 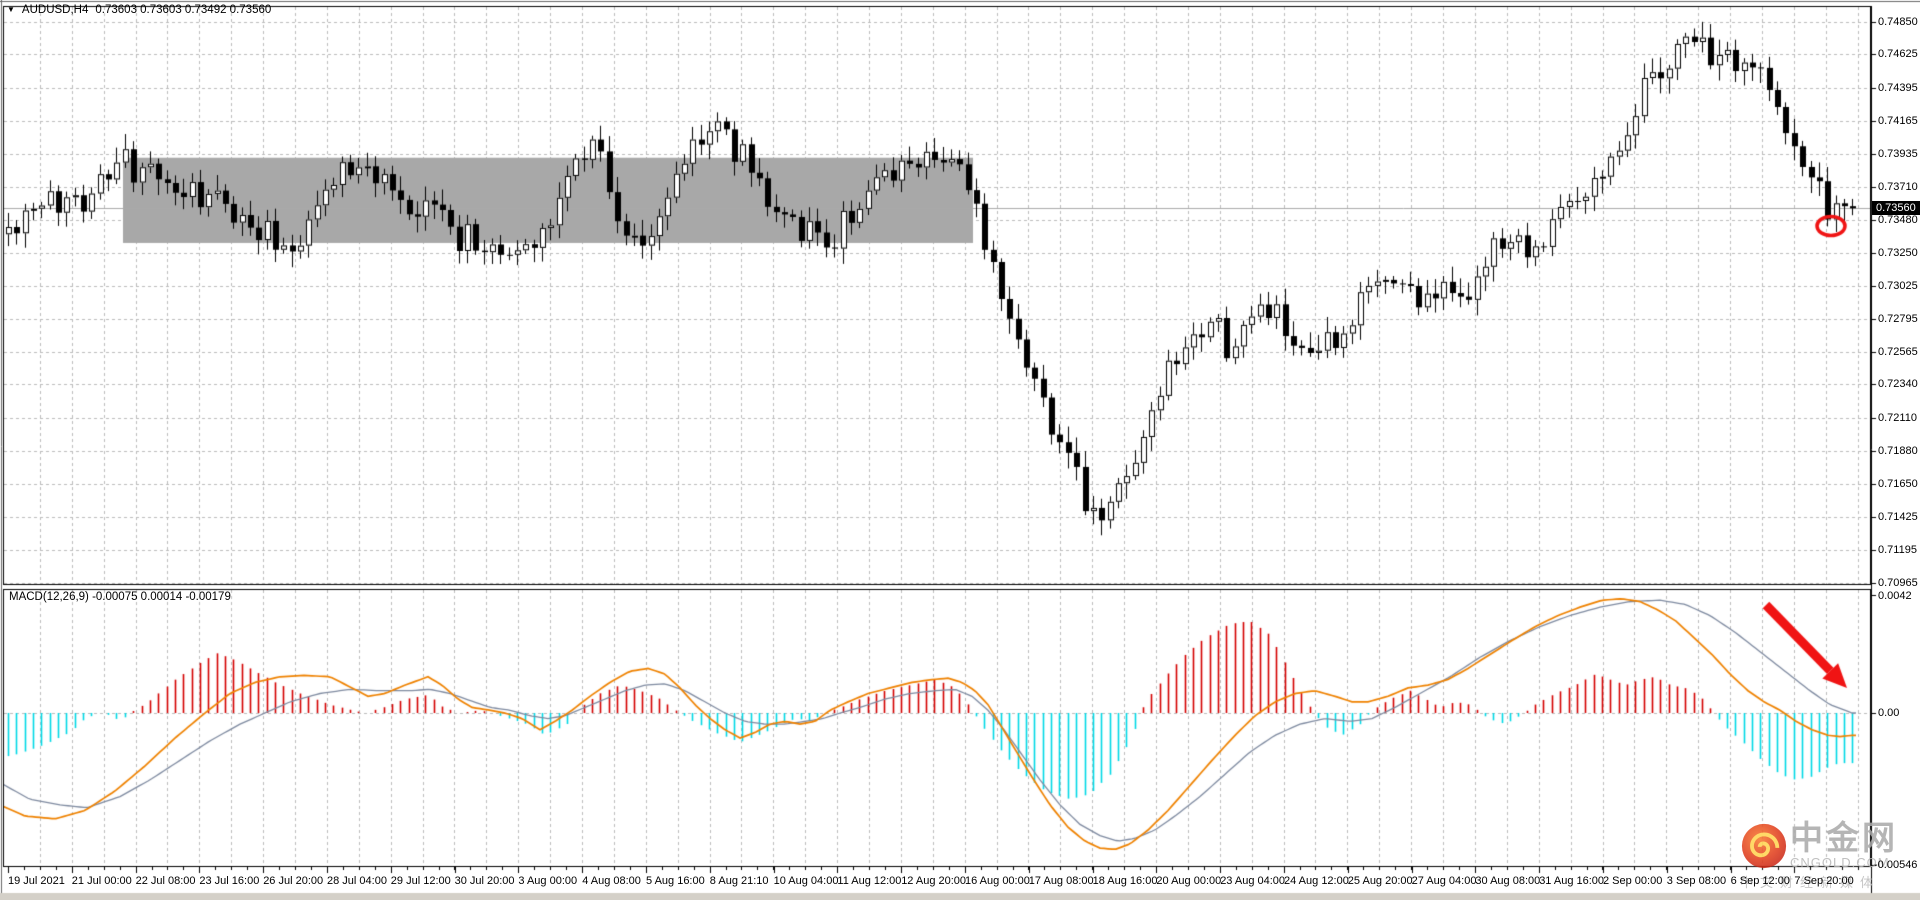 What do you see at coordinates (1764, 846) in the screenshot?
I see `cngold-logo-icon` at bounding box center [1764, 846].